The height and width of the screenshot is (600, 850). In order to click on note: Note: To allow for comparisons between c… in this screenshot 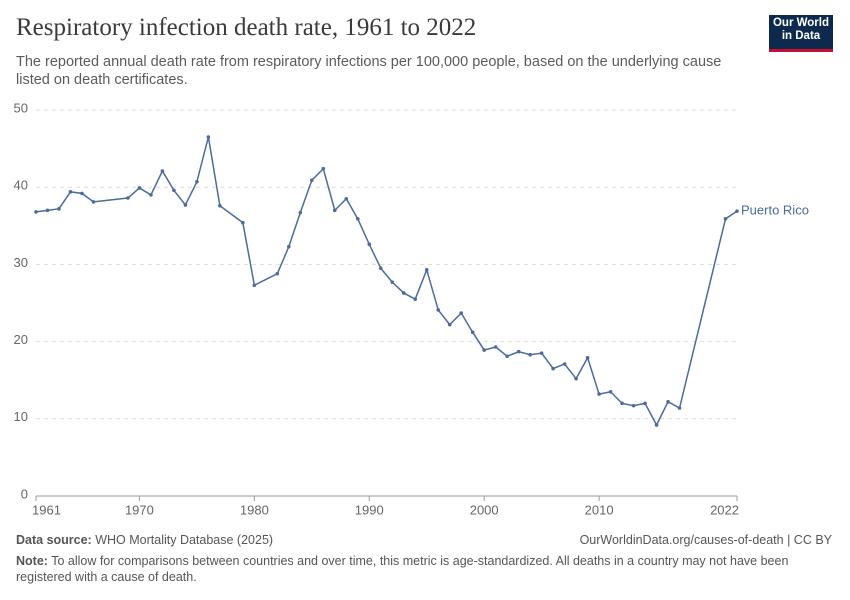, I will do `click(421, 569)`.